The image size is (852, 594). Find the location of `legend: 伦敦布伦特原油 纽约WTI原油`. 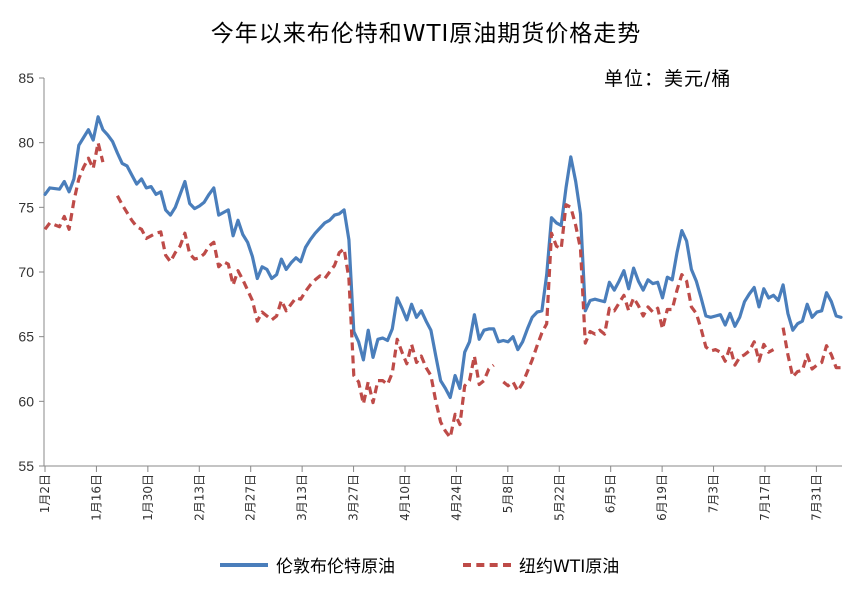

legend: 伦敦布伦特原油 纽约WTI原油 is located at coordinates (453, 564).